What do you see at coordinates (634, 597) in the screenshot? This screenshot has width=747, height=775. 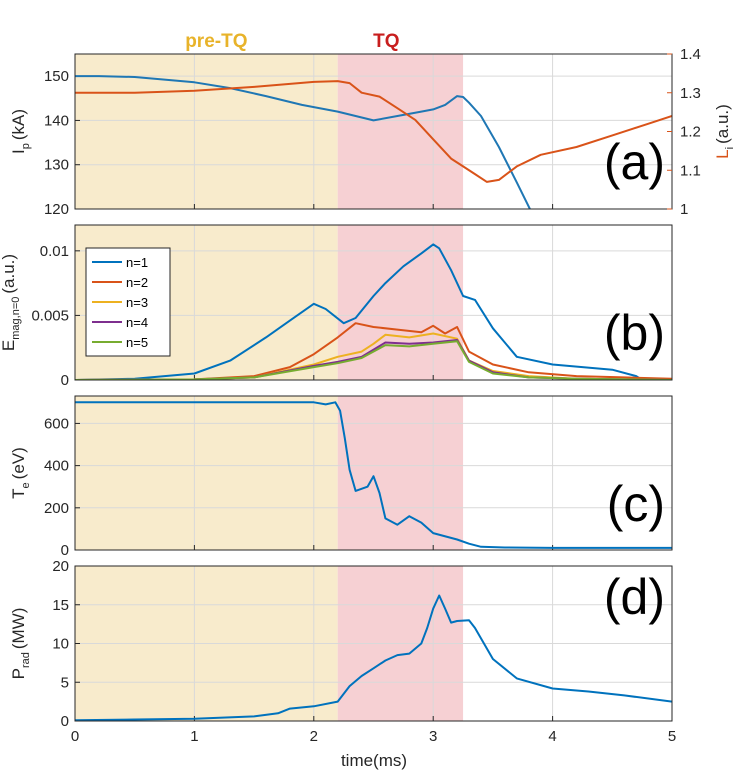 I see `panel-tag: (d)` at bounding box center [634, 597].